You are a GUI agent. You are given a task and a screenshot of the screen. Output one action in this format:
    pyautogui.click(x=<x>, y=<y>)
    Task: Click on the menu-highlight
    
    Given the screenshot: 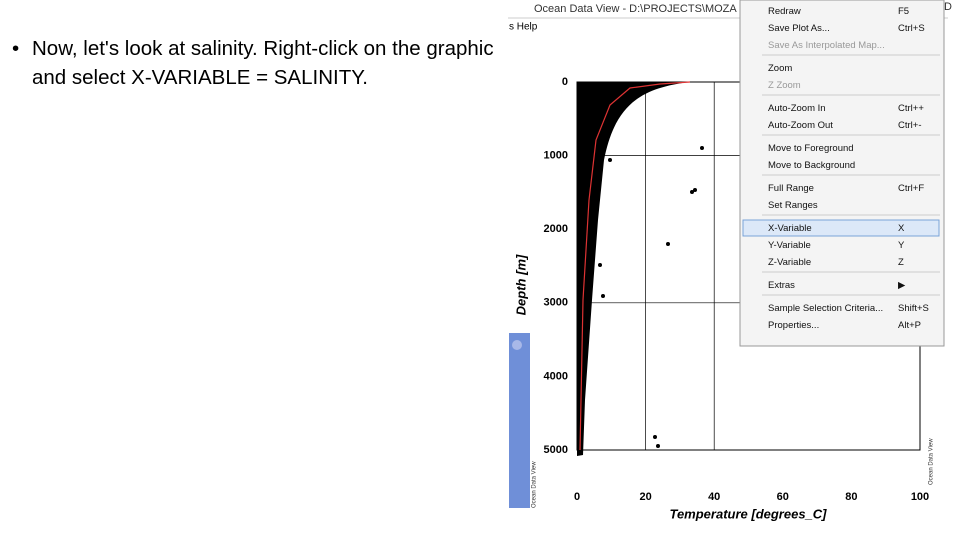 What is the action you would take?
    pyautogui.click(x=841, y=228)
    